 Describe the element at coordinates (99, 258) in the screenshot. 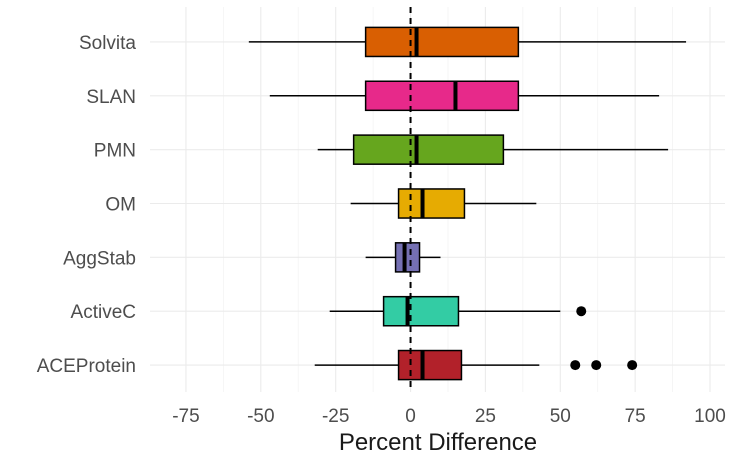

I see `category-label-AggStab: AggStab` at that location.